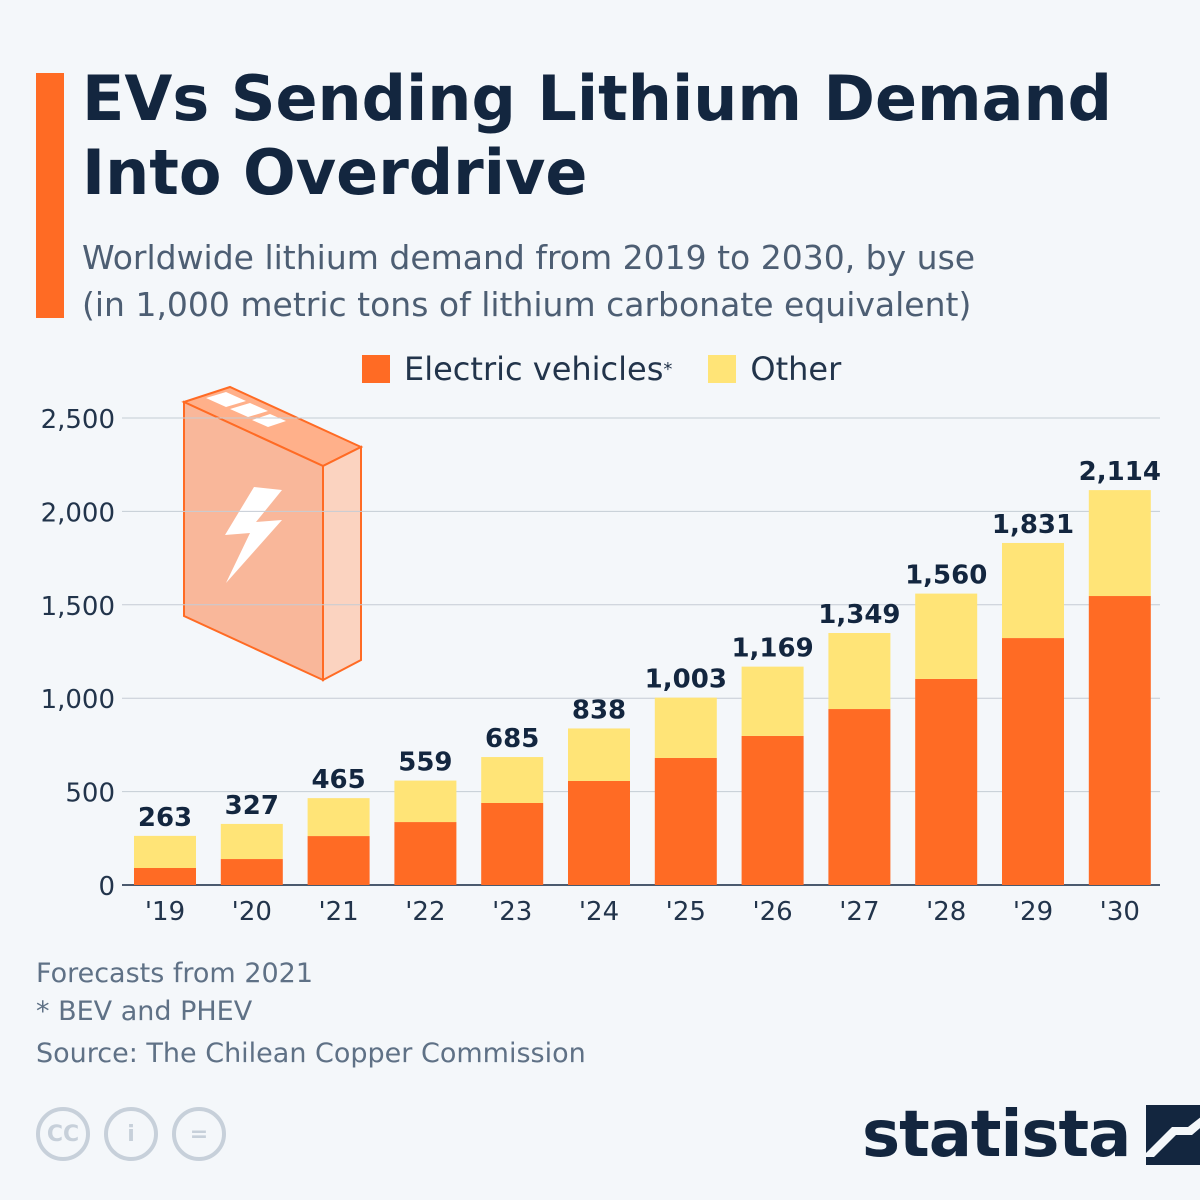  What do you see at coordinates (90, 794) in the screenshot?
I see `y-tick-label: 500` at bounding box center [90, 794].